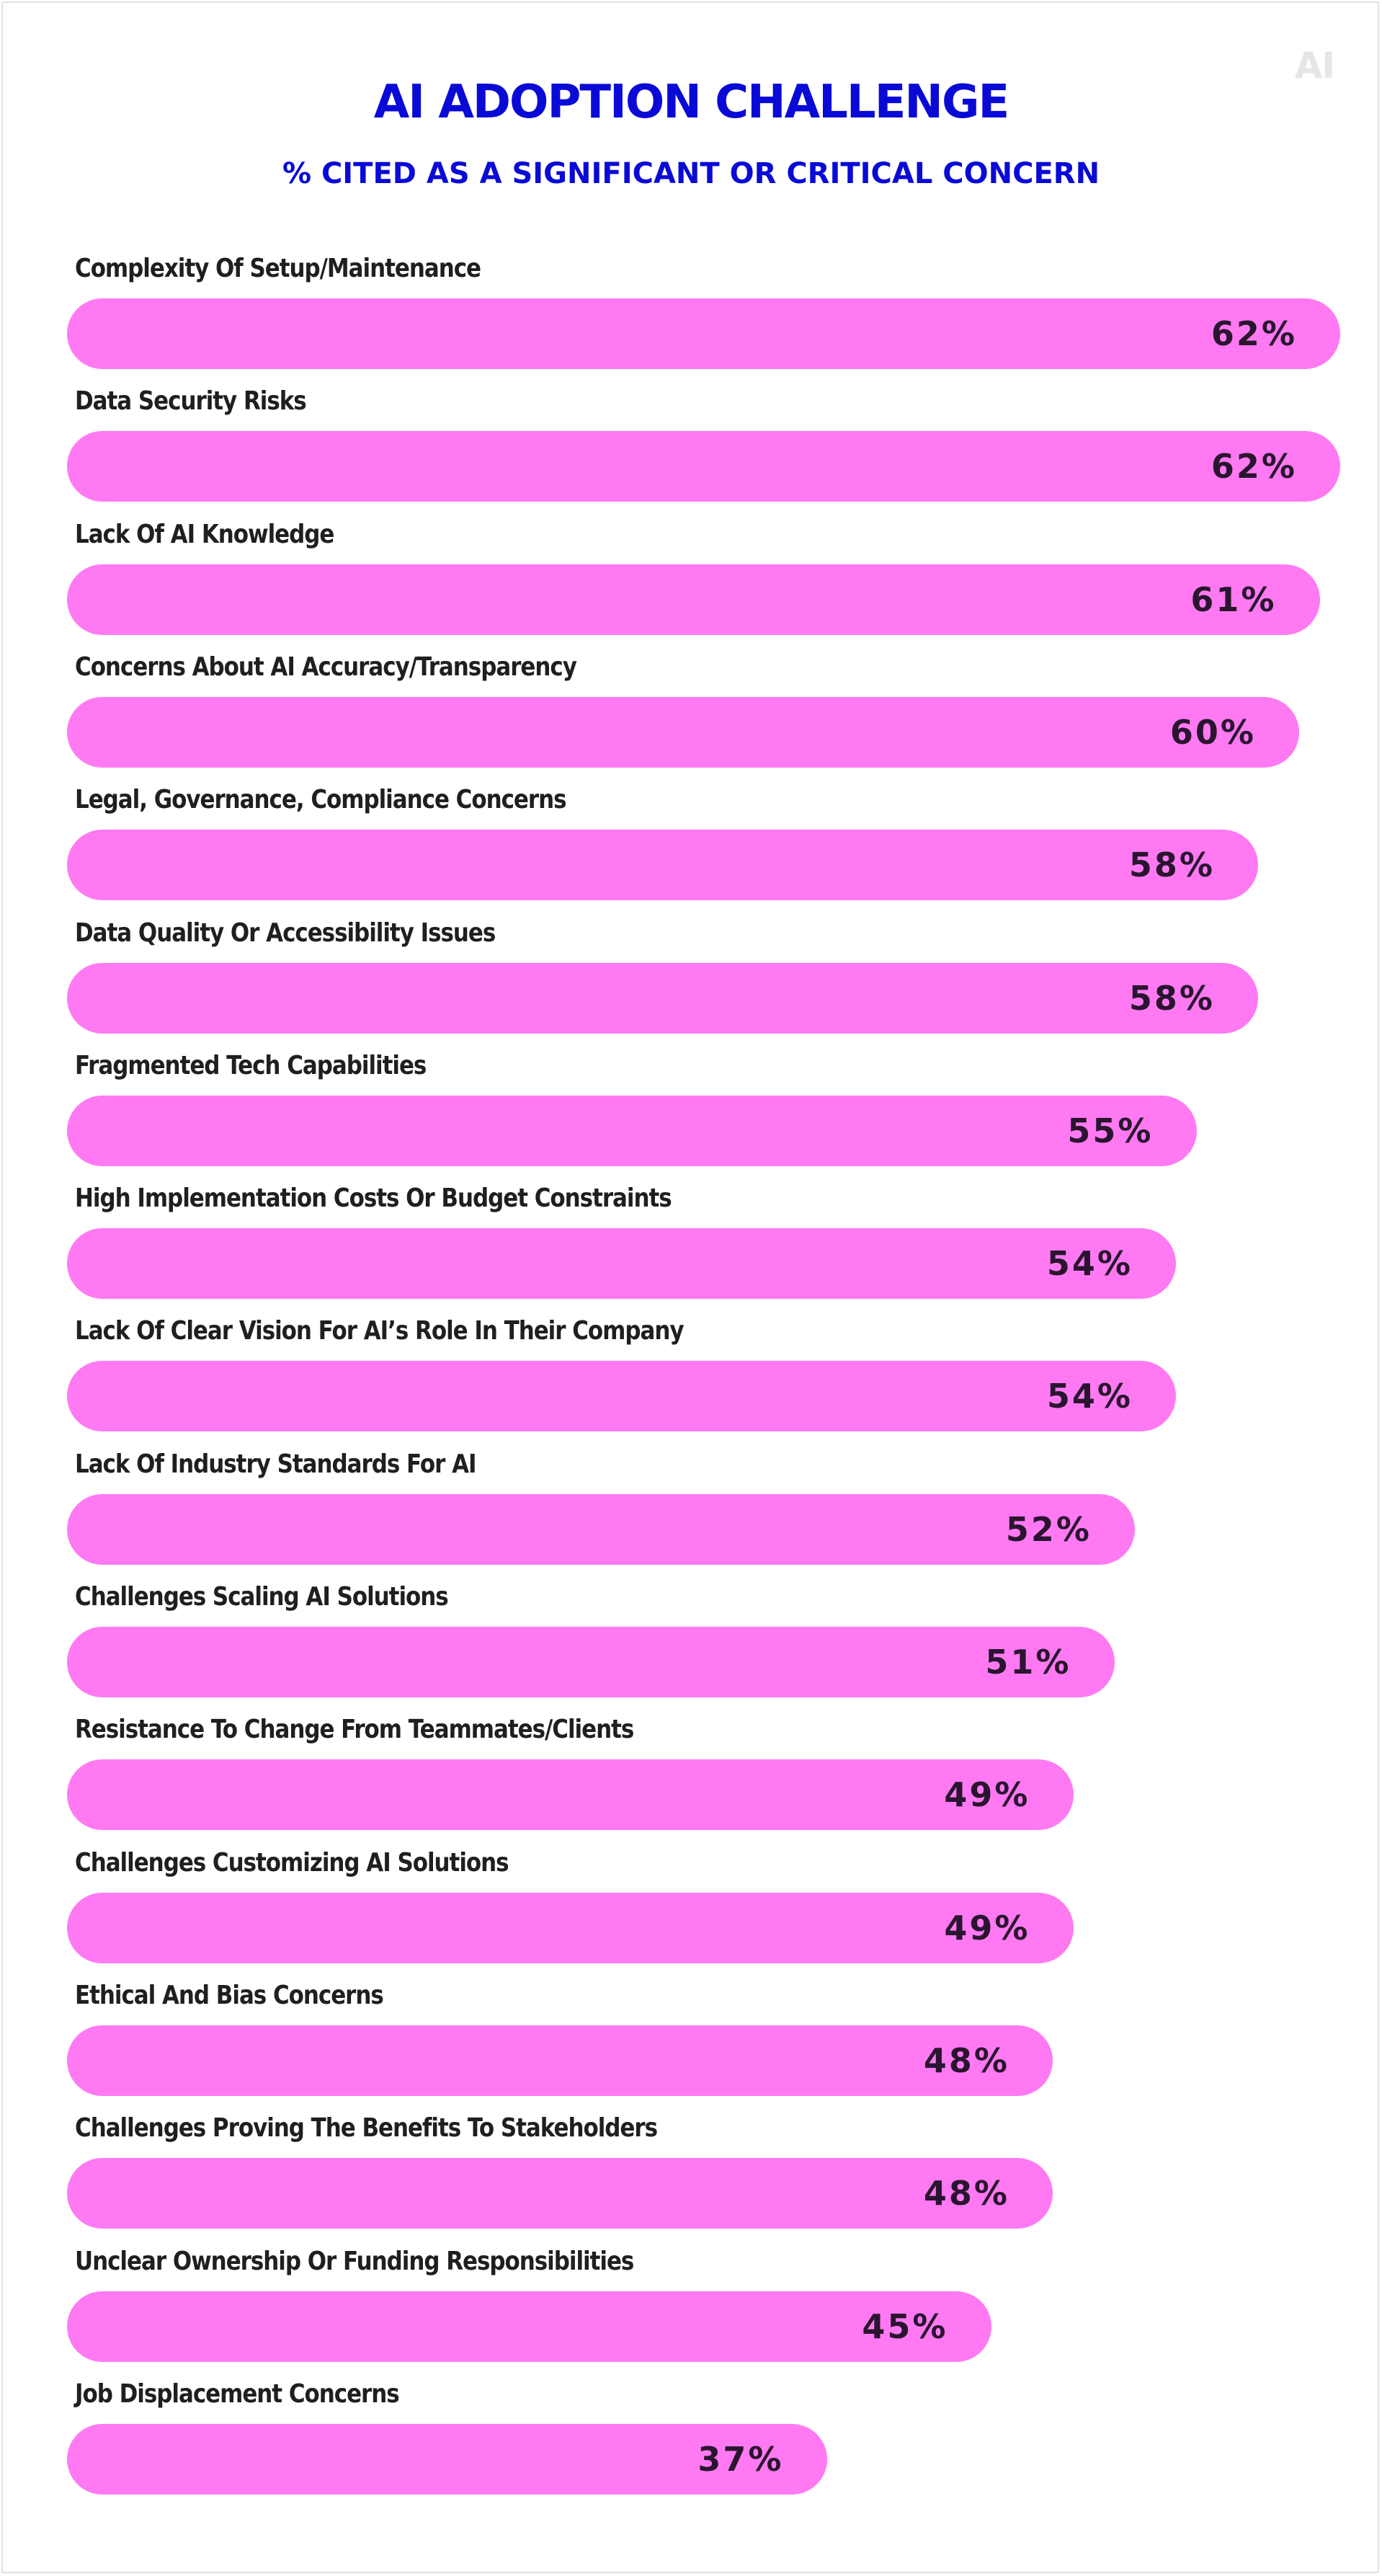 The height and width of the screenshot is (2576, 1382). I want to click on chart-title: AI ADOPTION CHALLENGE, so click(691, 102).